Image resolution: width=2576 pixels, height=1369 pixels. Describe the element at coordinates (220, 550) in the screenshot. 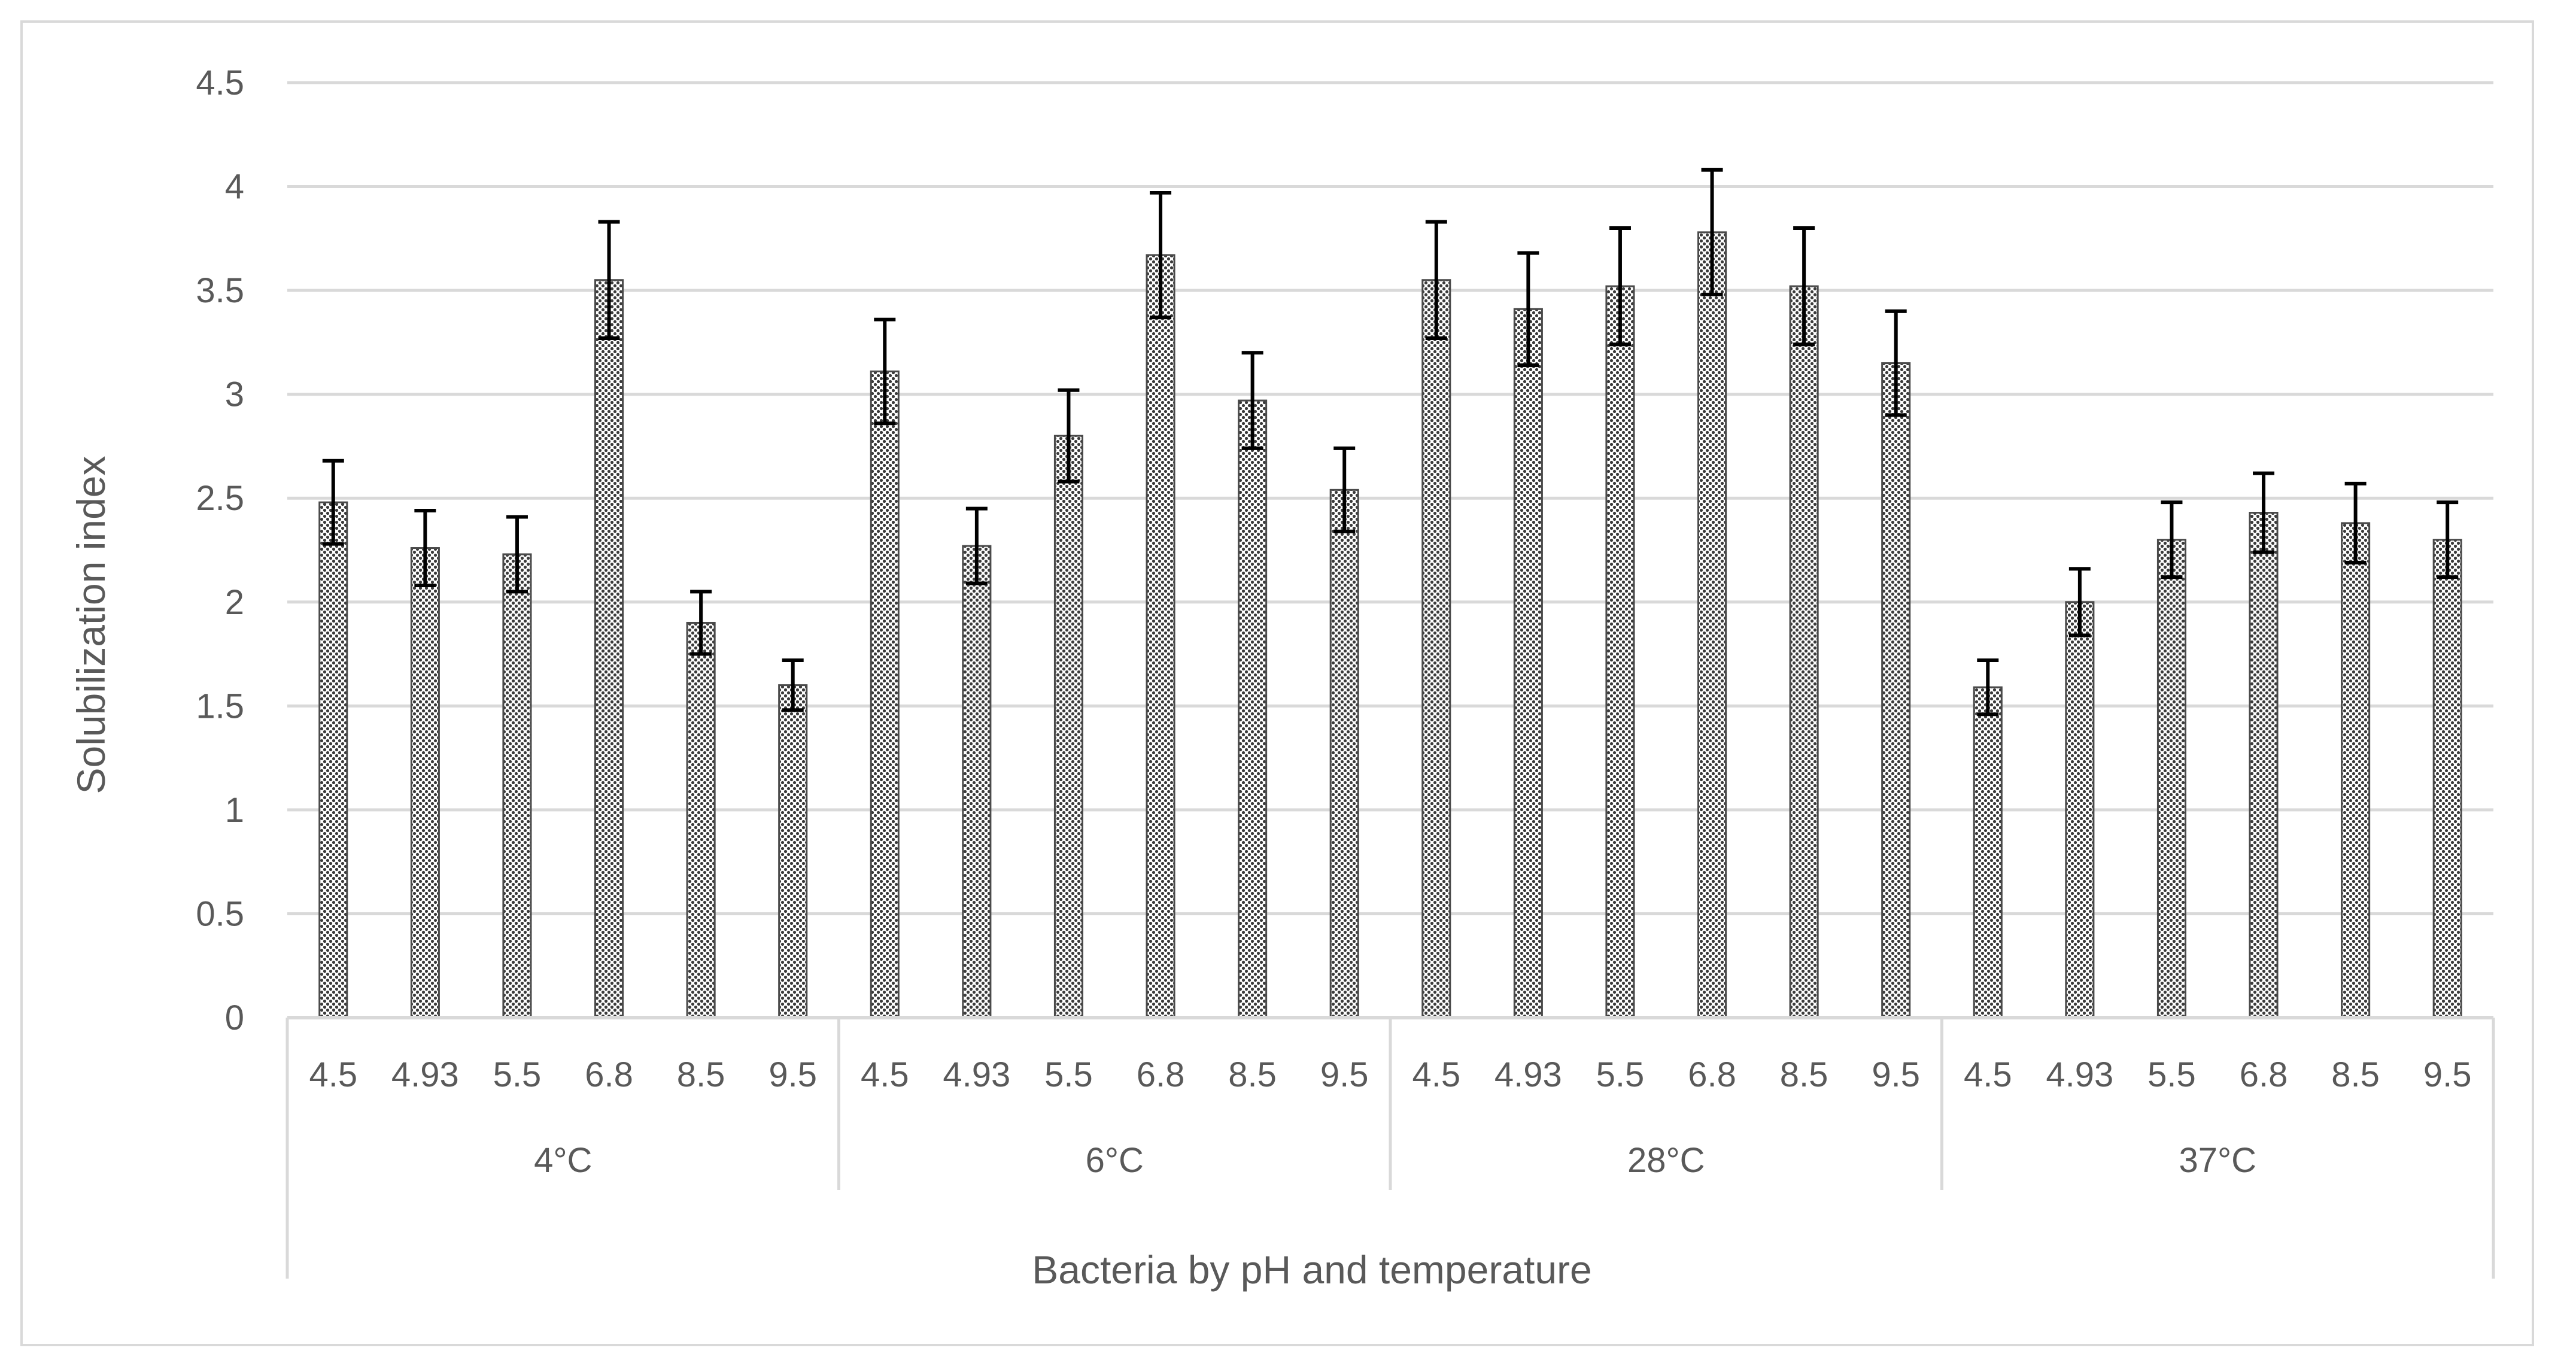

I see `y-axis-ticks: 0 0.5 1 1.5 2 2.5 3 3.5 4 4.5` at that location.